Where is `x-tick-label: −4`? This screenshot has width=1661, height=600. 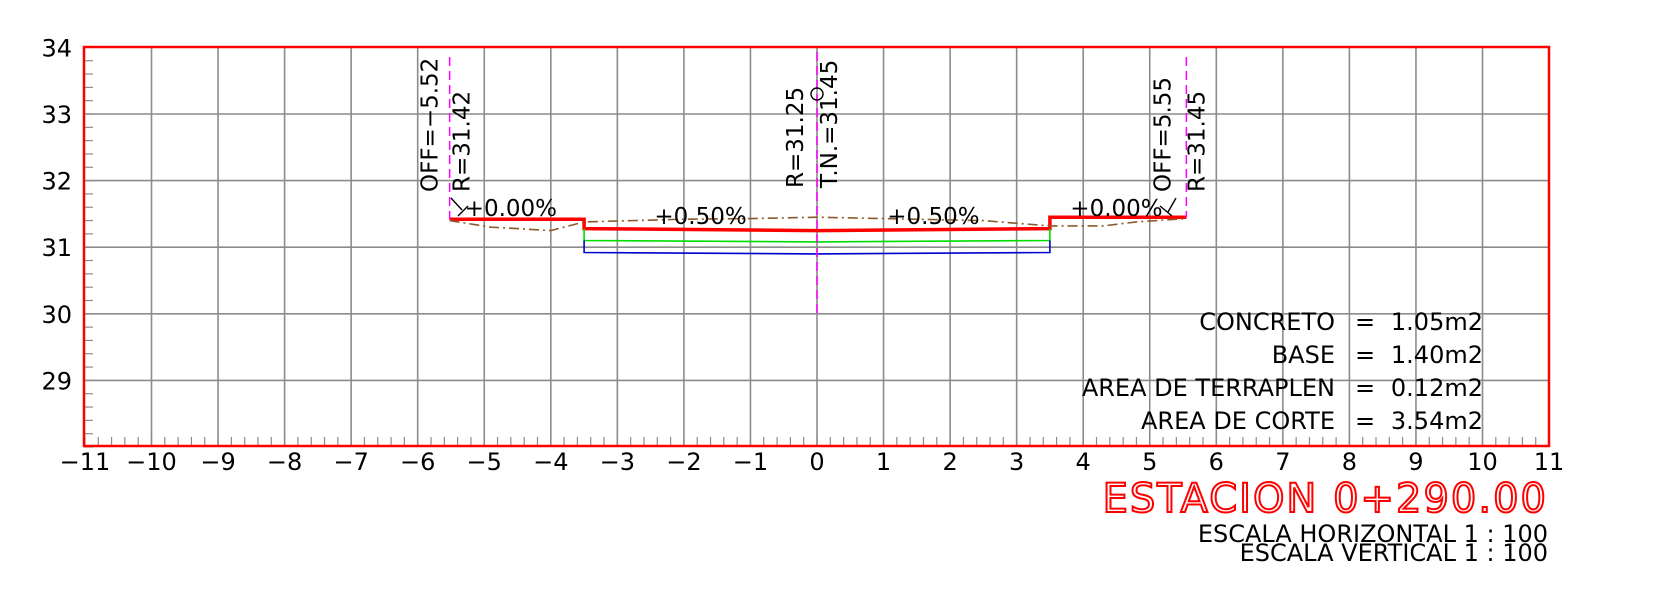 x-tick-label: −4 is located at coordinates (550, 462).